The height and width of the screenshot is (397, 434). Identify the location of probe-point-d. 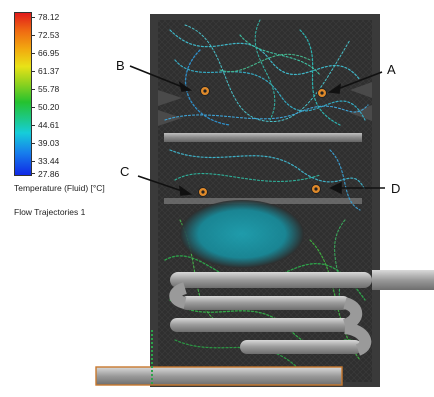
(316, 189).